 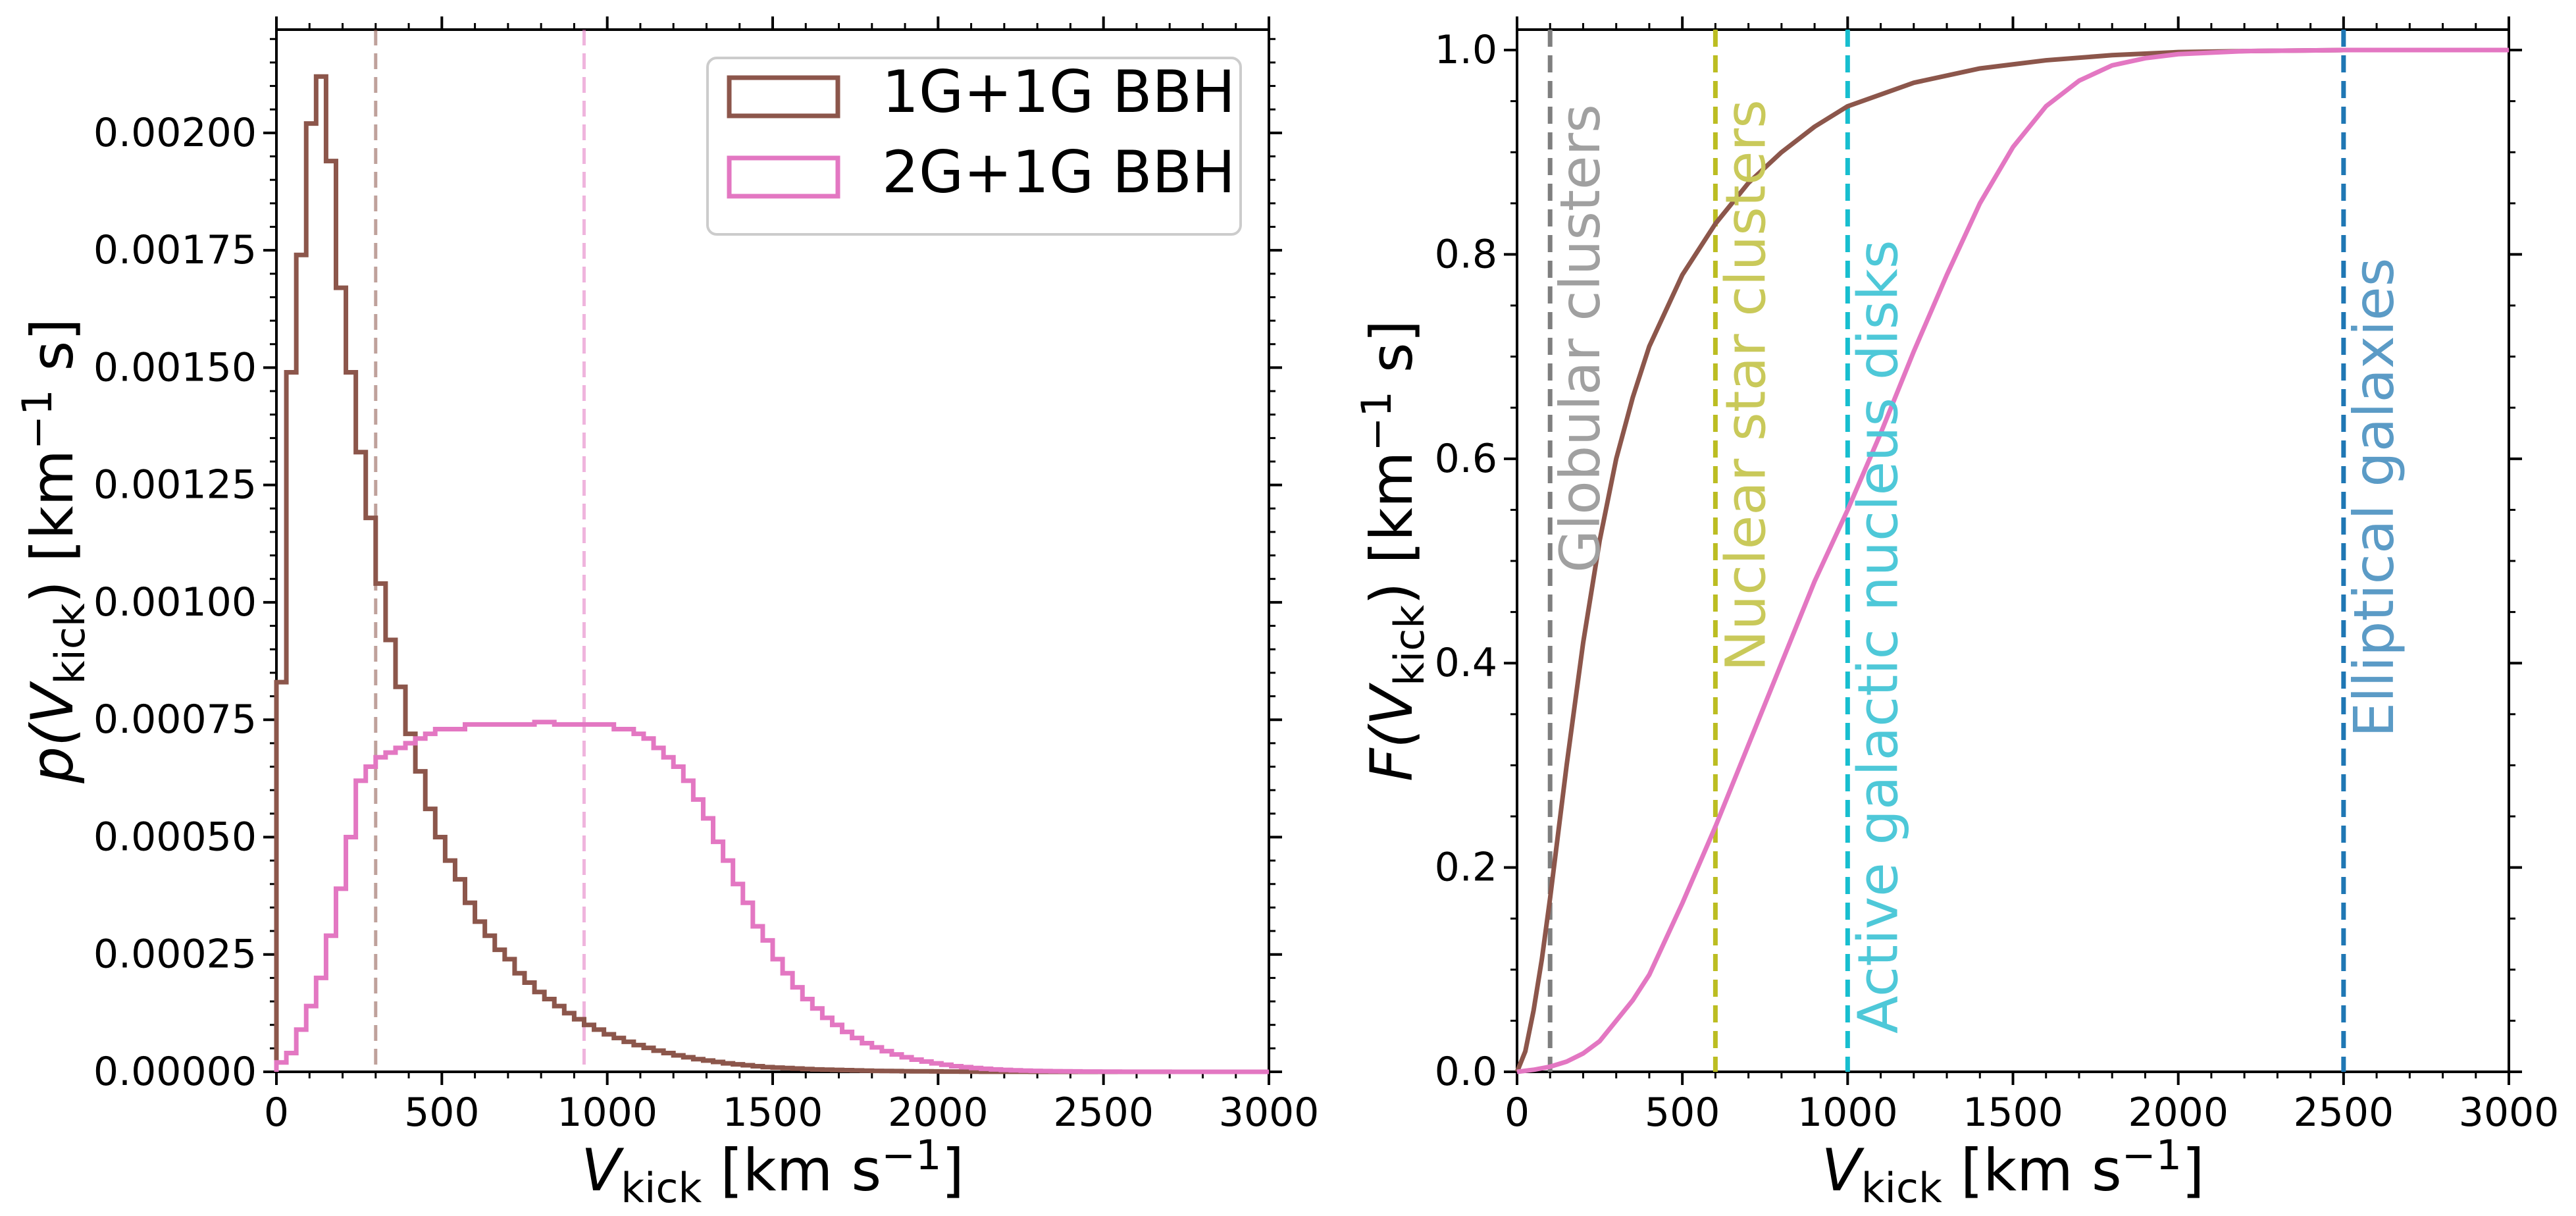 What do you see at coordinates (53, 550) in the screenshot?
I see `y-axis-label: p(Vkick) [km−1 s]` at bounding box center [53, 550].